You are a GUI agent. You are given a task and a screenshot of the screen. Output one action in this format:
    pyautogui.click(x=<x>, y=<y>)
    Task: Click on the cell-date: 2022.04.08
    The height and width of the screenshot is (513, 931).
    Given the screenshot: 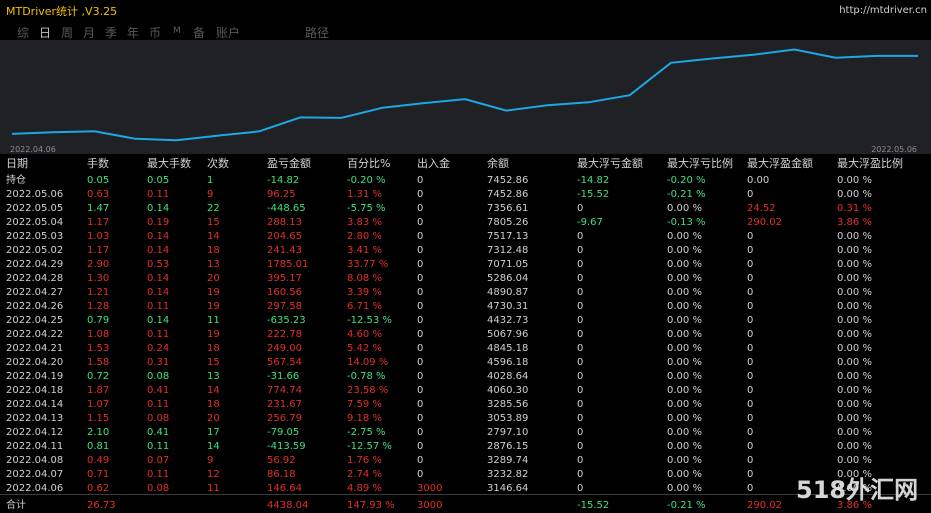 What is the action you would take?
    pyautogui.click(x=35, y=460)
    